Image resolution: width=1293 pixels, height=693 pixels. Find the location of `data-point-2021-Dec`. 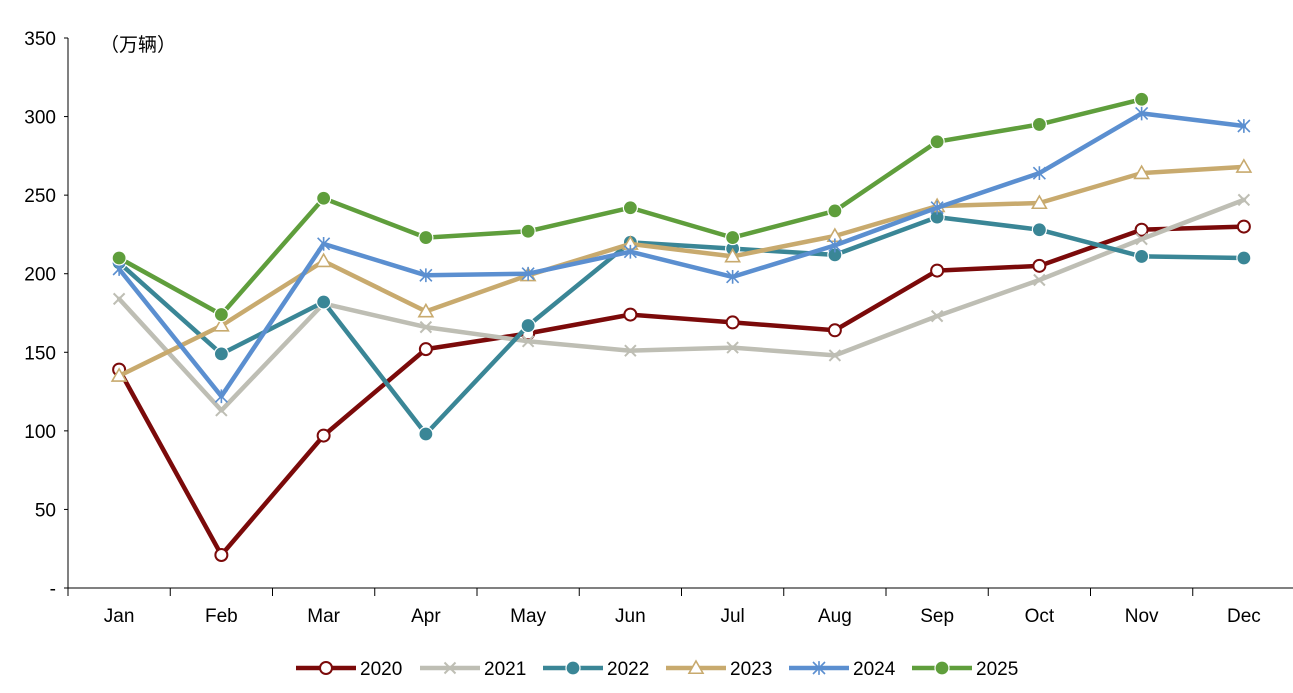

data-point-2021-Dec is located at coordinates (1244, 200).